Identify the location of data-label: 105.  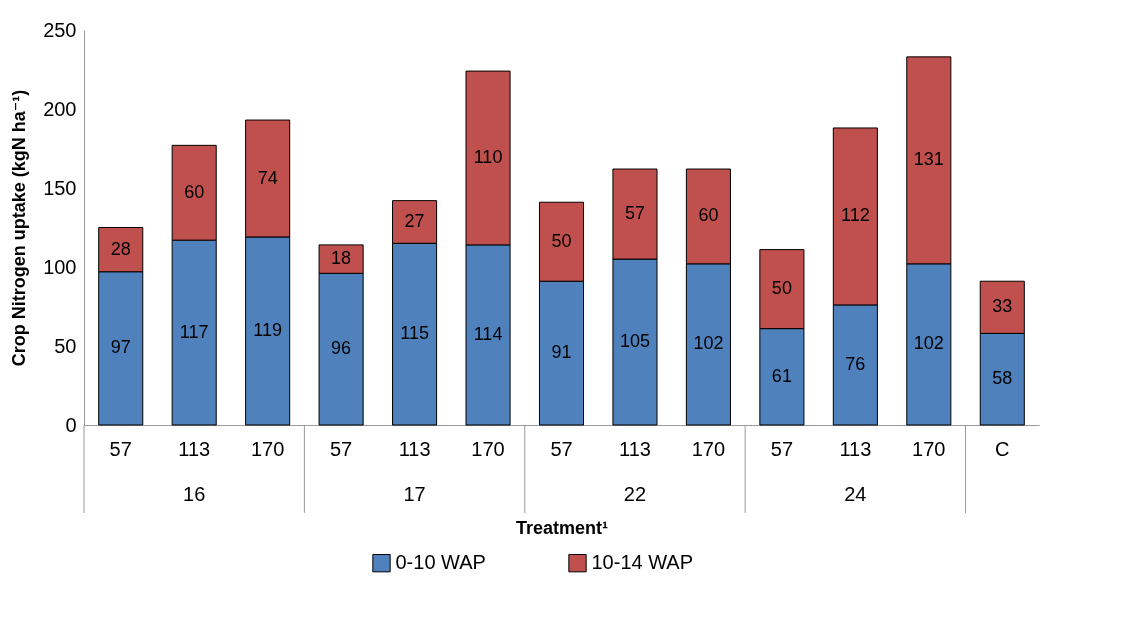
(634, 341).